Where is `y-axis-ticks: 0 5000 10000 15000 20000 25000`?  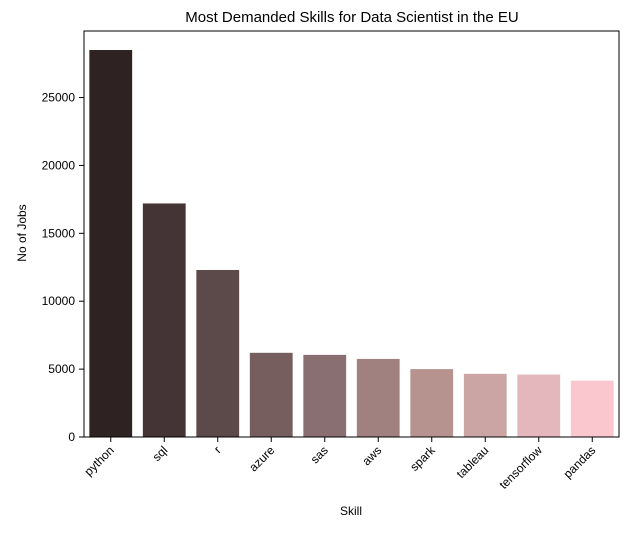 y-axis-ticks: 0 5000 10000 15000 20000 25000 is located at coordinates (63, 267).